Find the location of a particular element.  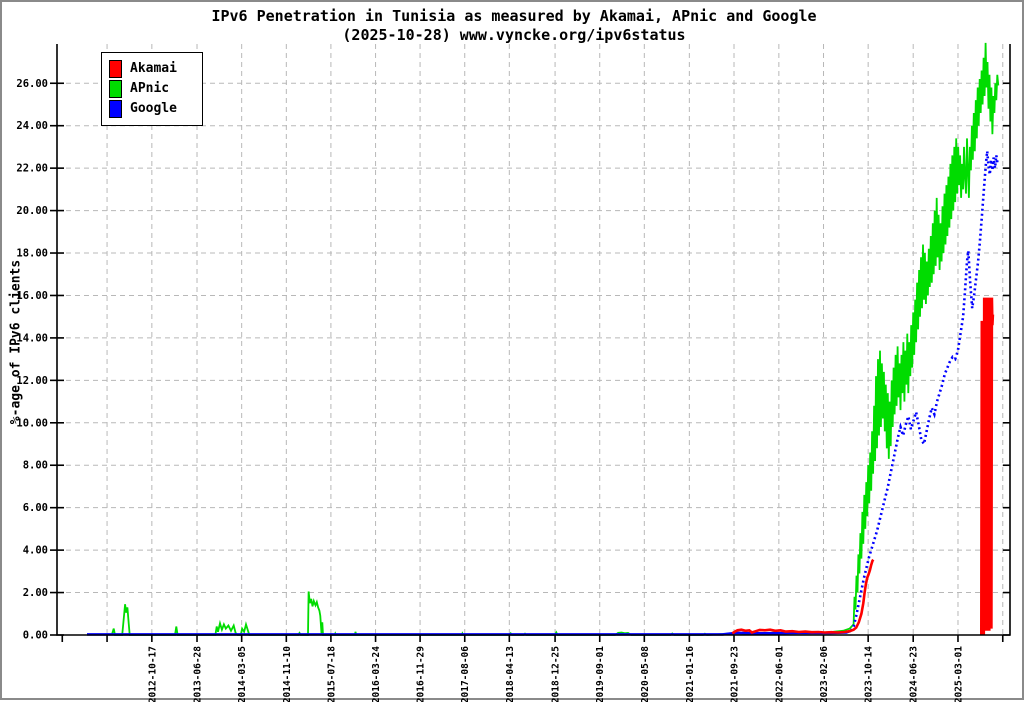

x-tick-label: 2018-04-13 is located at coordinates (510, 674).